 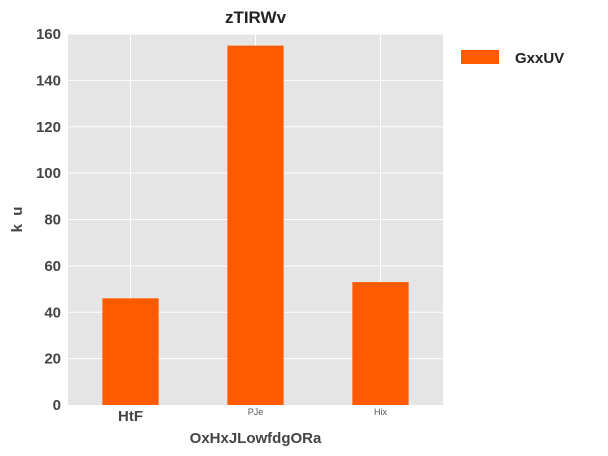 What do you see at coordinates (512, 58) in the screenshot?
I see `legend: GxxUV` at bounding box center [512, 58].